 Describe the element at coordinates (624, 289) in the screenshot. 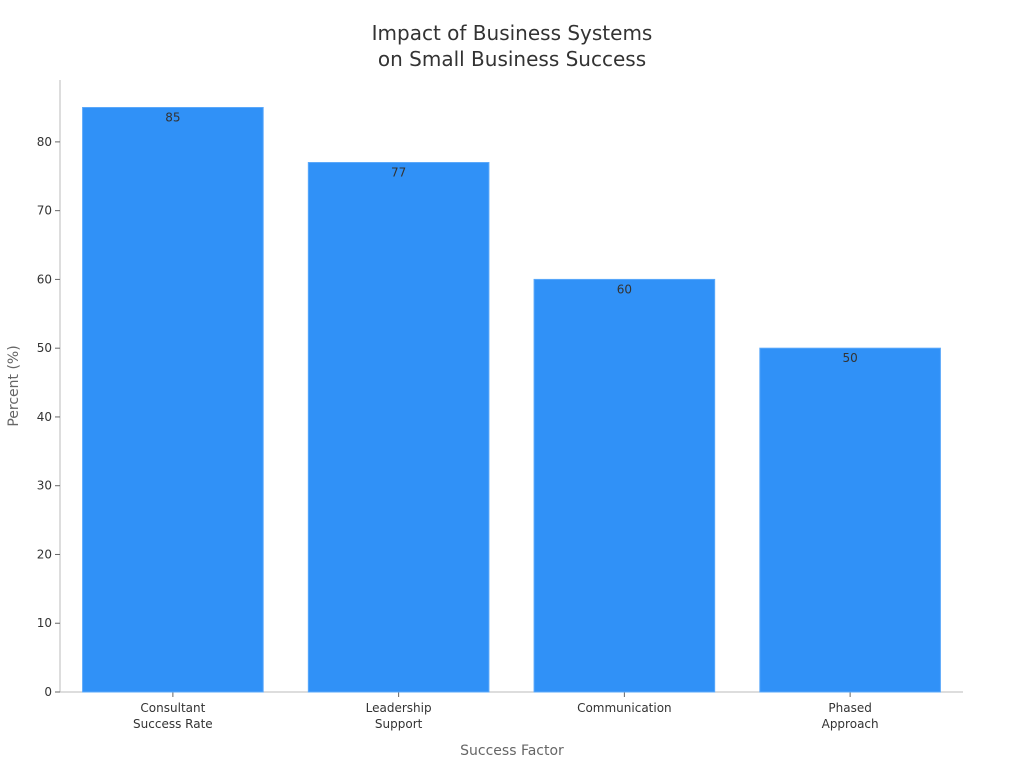

I see `bar-value-label: 60` at that location.